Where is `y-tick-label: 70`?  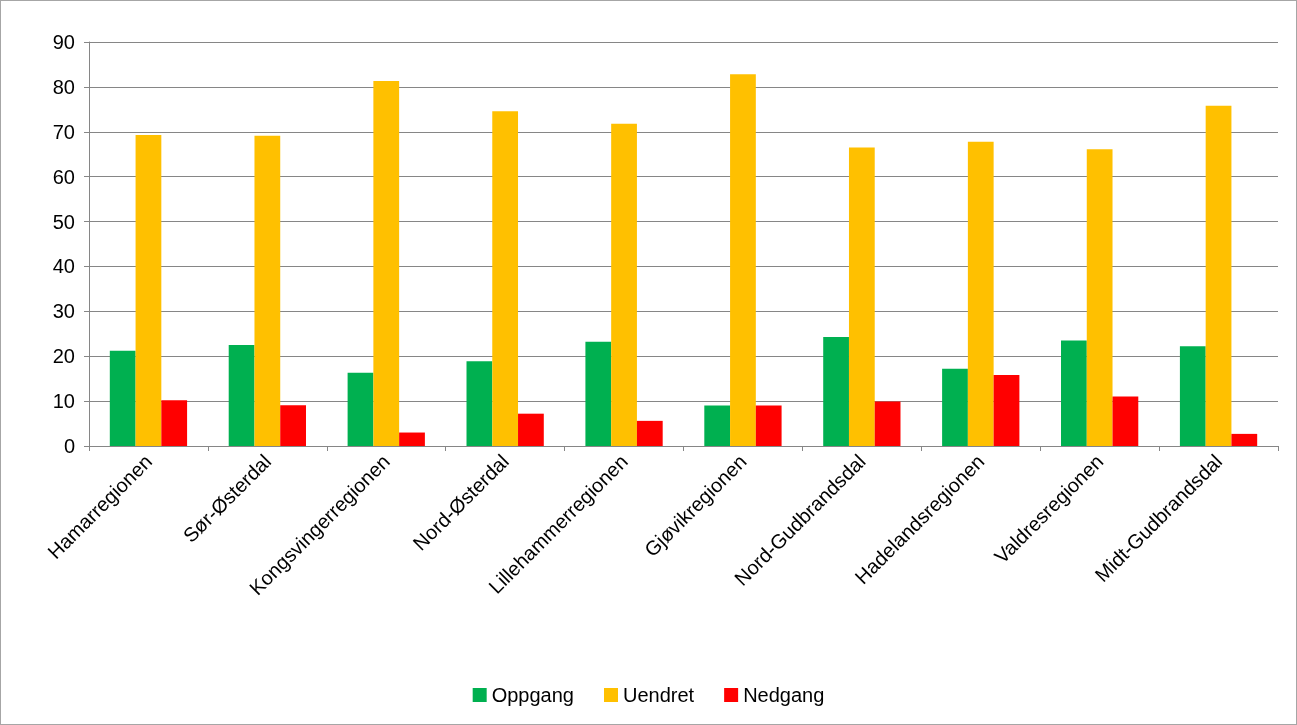
y-tick-label: 70 is located at coordinates (63, 131).